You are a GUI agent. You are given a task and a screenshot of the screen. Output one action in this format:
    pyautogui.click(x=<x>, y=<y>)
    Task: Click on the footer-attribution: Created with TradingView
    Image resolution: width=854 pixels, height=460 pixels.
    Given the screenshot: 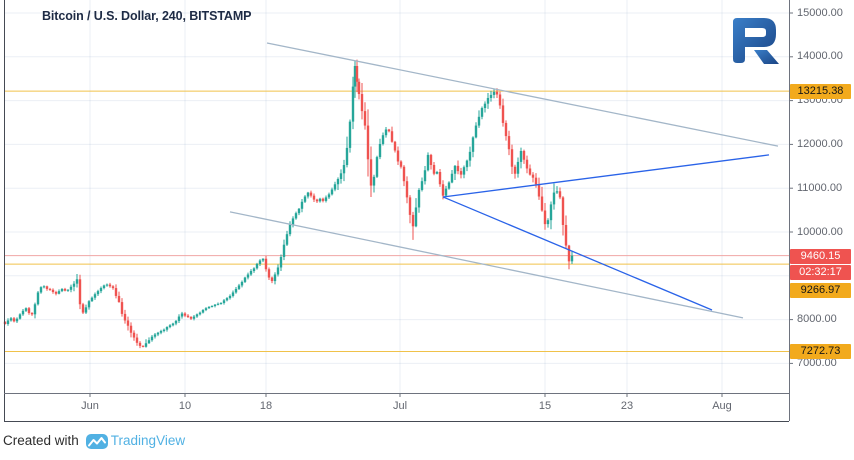 What is the action you would take?
    pyautogui.click(x=94, y=440)
    